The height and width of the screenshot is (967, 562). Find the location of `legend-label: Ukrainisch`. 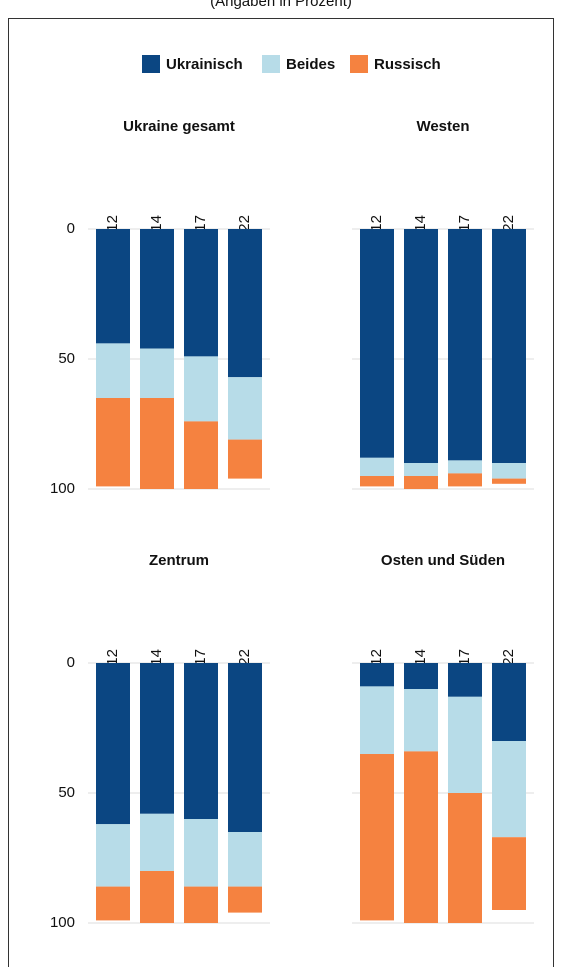

legend-label: Ukrainisch is located at coordinates (204, 64).